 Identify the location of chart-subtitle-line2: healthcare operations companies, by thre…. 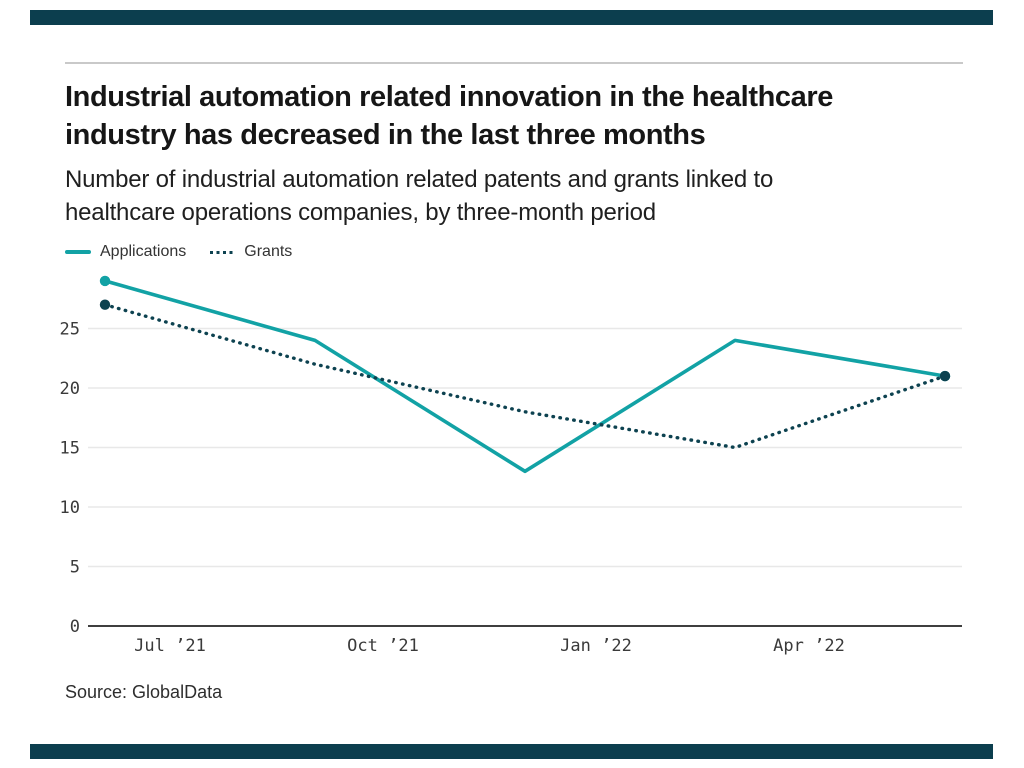
(360, 212).